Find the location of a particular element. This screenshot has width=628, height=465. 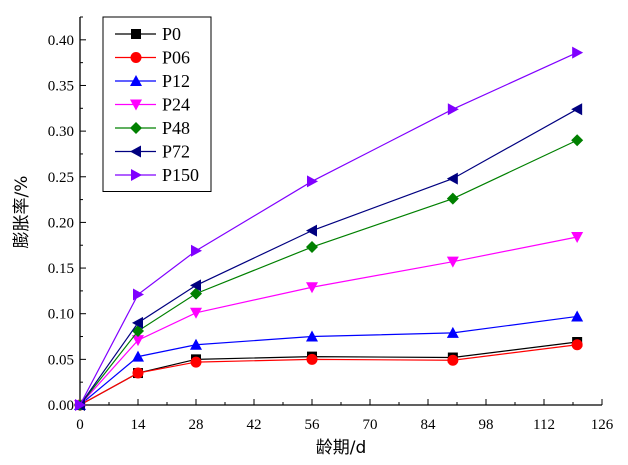

x-axis-title: 龄期/d is located at coordinates (341, 448).